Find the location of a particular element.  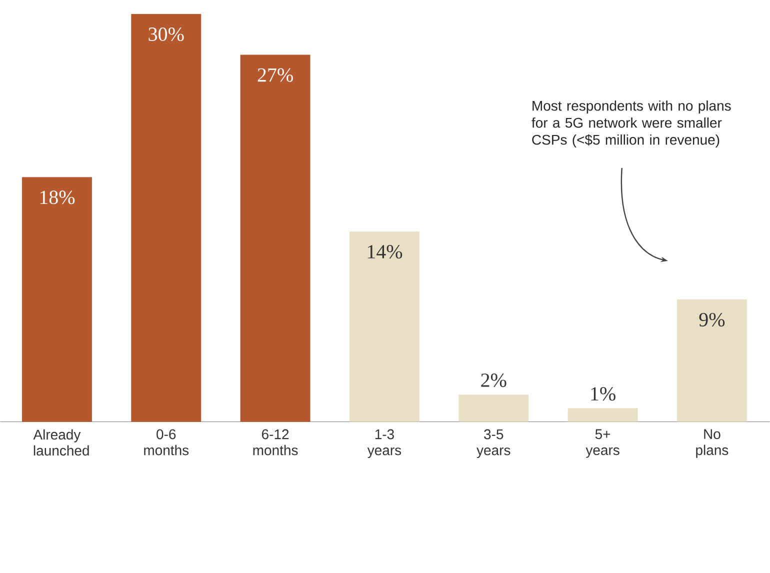

x-tick-label: Already launched is located at coordinates (61, 442).